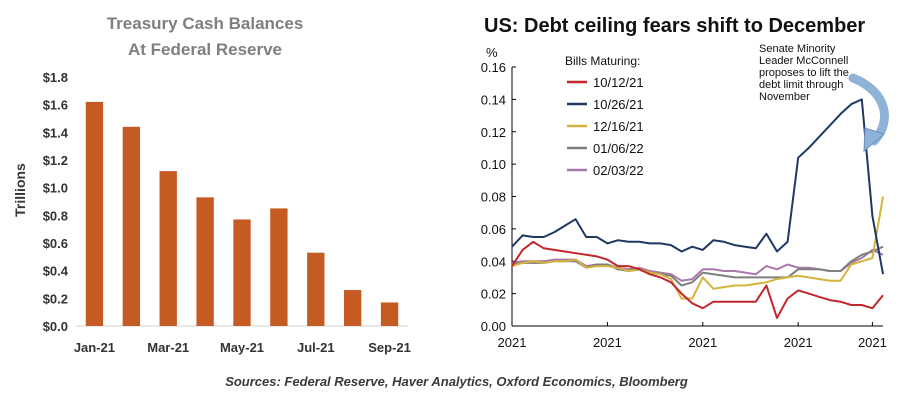 Image resolution: width=913 pixels, height=404 pixels. What do you see at coordinates (55, 188) in the screenshot?
I see `y-tick-label: $1.0` at bounding box center [55, 188].